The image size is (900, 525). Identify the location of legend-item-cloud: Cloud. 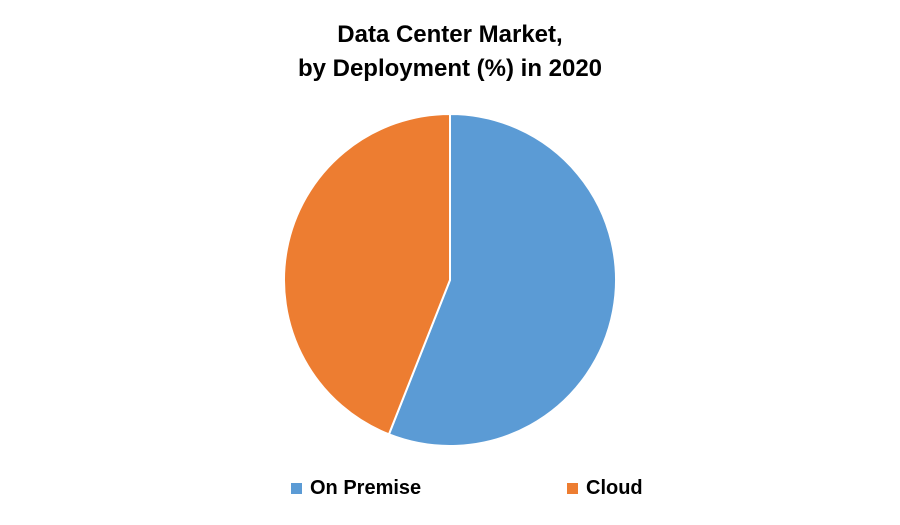
(605, 488).